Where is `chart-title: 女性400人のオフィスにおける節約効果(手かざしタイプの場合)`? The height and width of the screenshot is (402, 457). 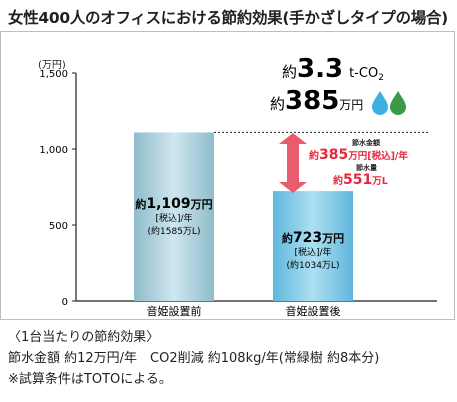 chart-title: 女性400人のオフィスにおける節約効果(手かざしタイプの場合) is located at coordinates (228, 18).